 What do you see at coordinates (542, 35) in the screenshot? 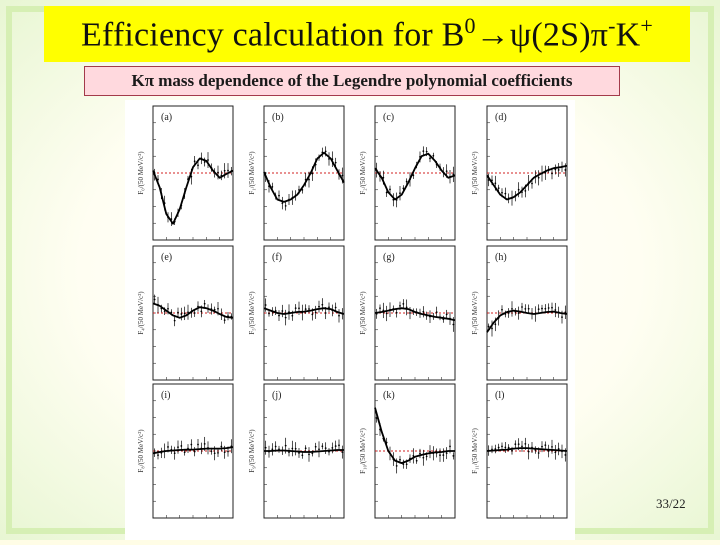
I see `title-text-decay: →ψ(2S)π` at bounding box center [542, 35].